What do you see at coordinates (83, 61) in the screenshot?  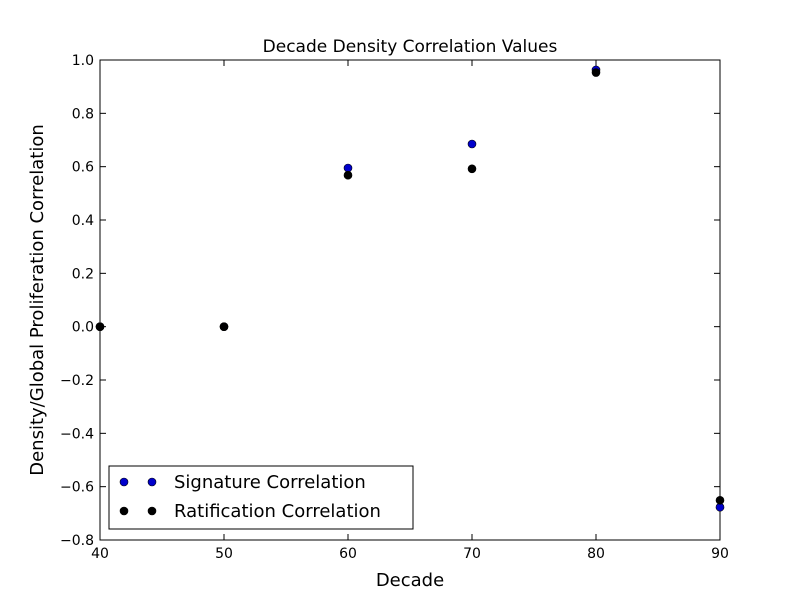 I see `y-tick-label: 1.0` at bounding box center [83, 61].